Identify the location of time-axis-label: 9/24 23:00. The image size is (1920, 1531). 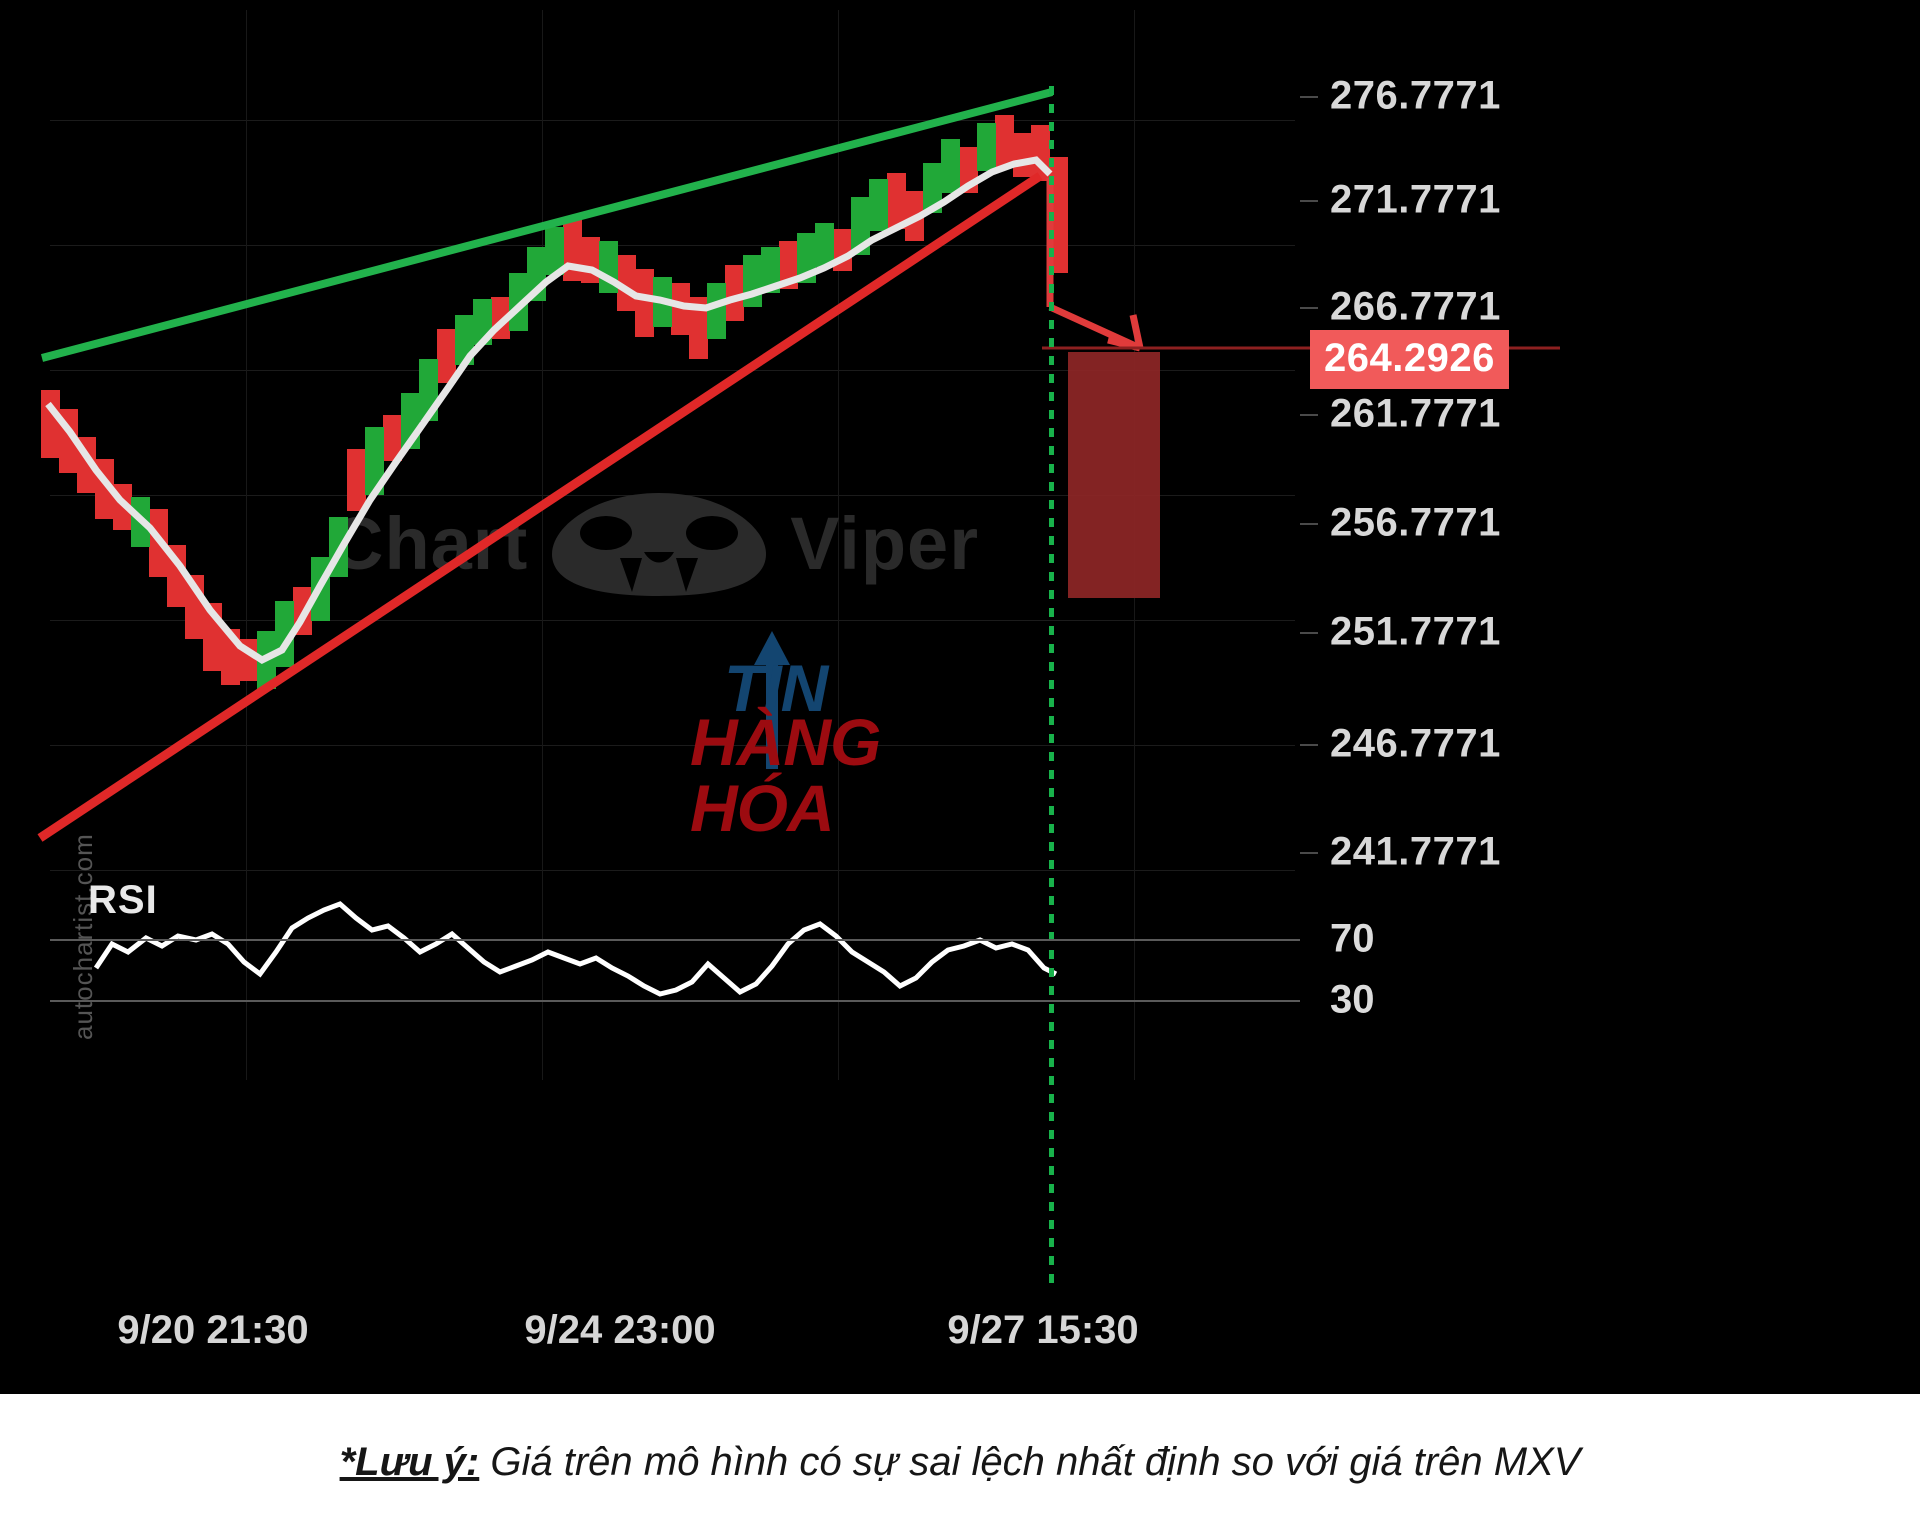
(620, 1330).